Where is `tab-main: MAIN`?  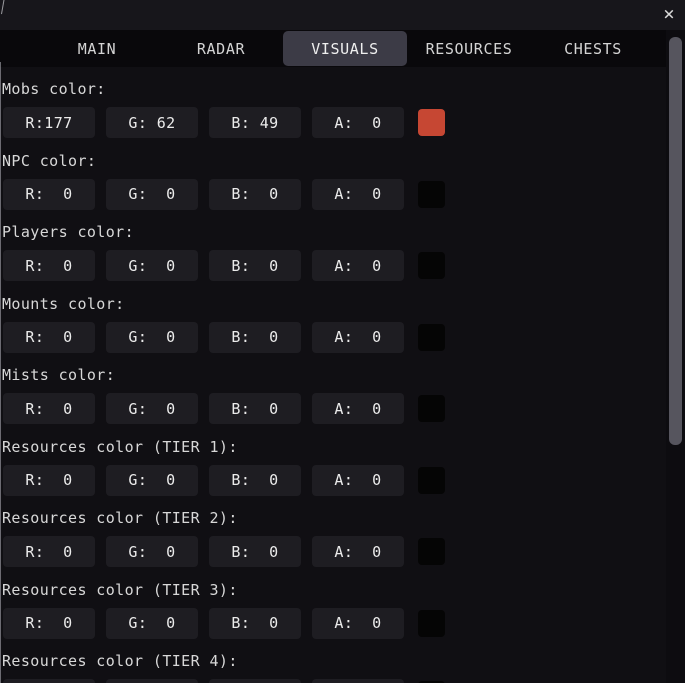 tab-main: MAIN is located at coordinates (97, 48).